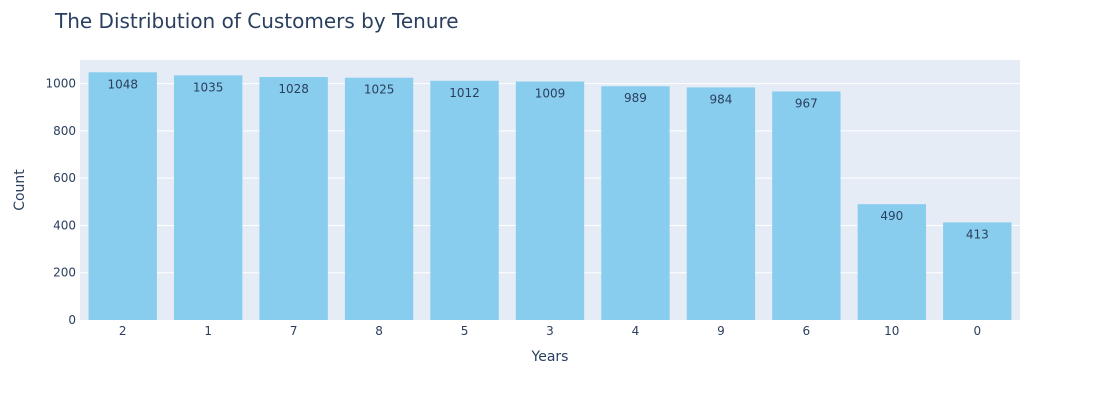 This screenshot has height=400, width=1100. What do you see at coordinates (208, 87) in the screenshot?
I see `bar-value-label: 1035` at bounding box center [208, 87].